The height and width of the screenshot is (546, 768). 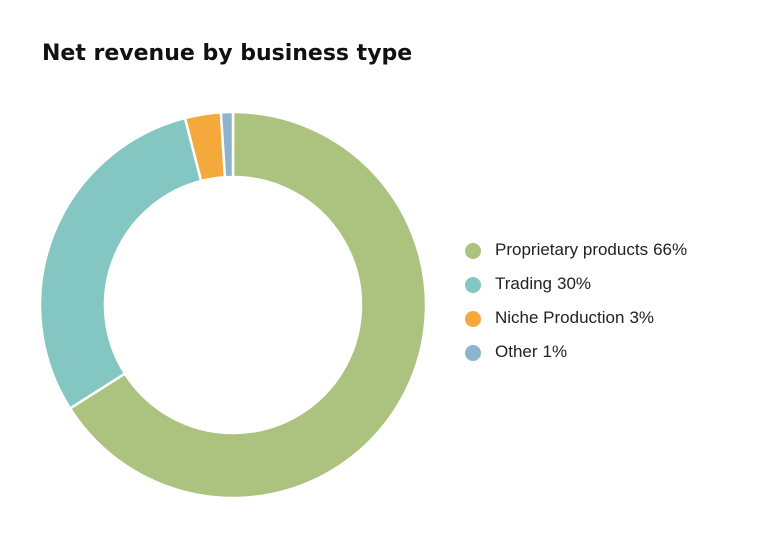 What do you see at coordinates (571, 249) in the screenshot?
I see `legend-name: Proprietary products` at bounding box center [571, 249].